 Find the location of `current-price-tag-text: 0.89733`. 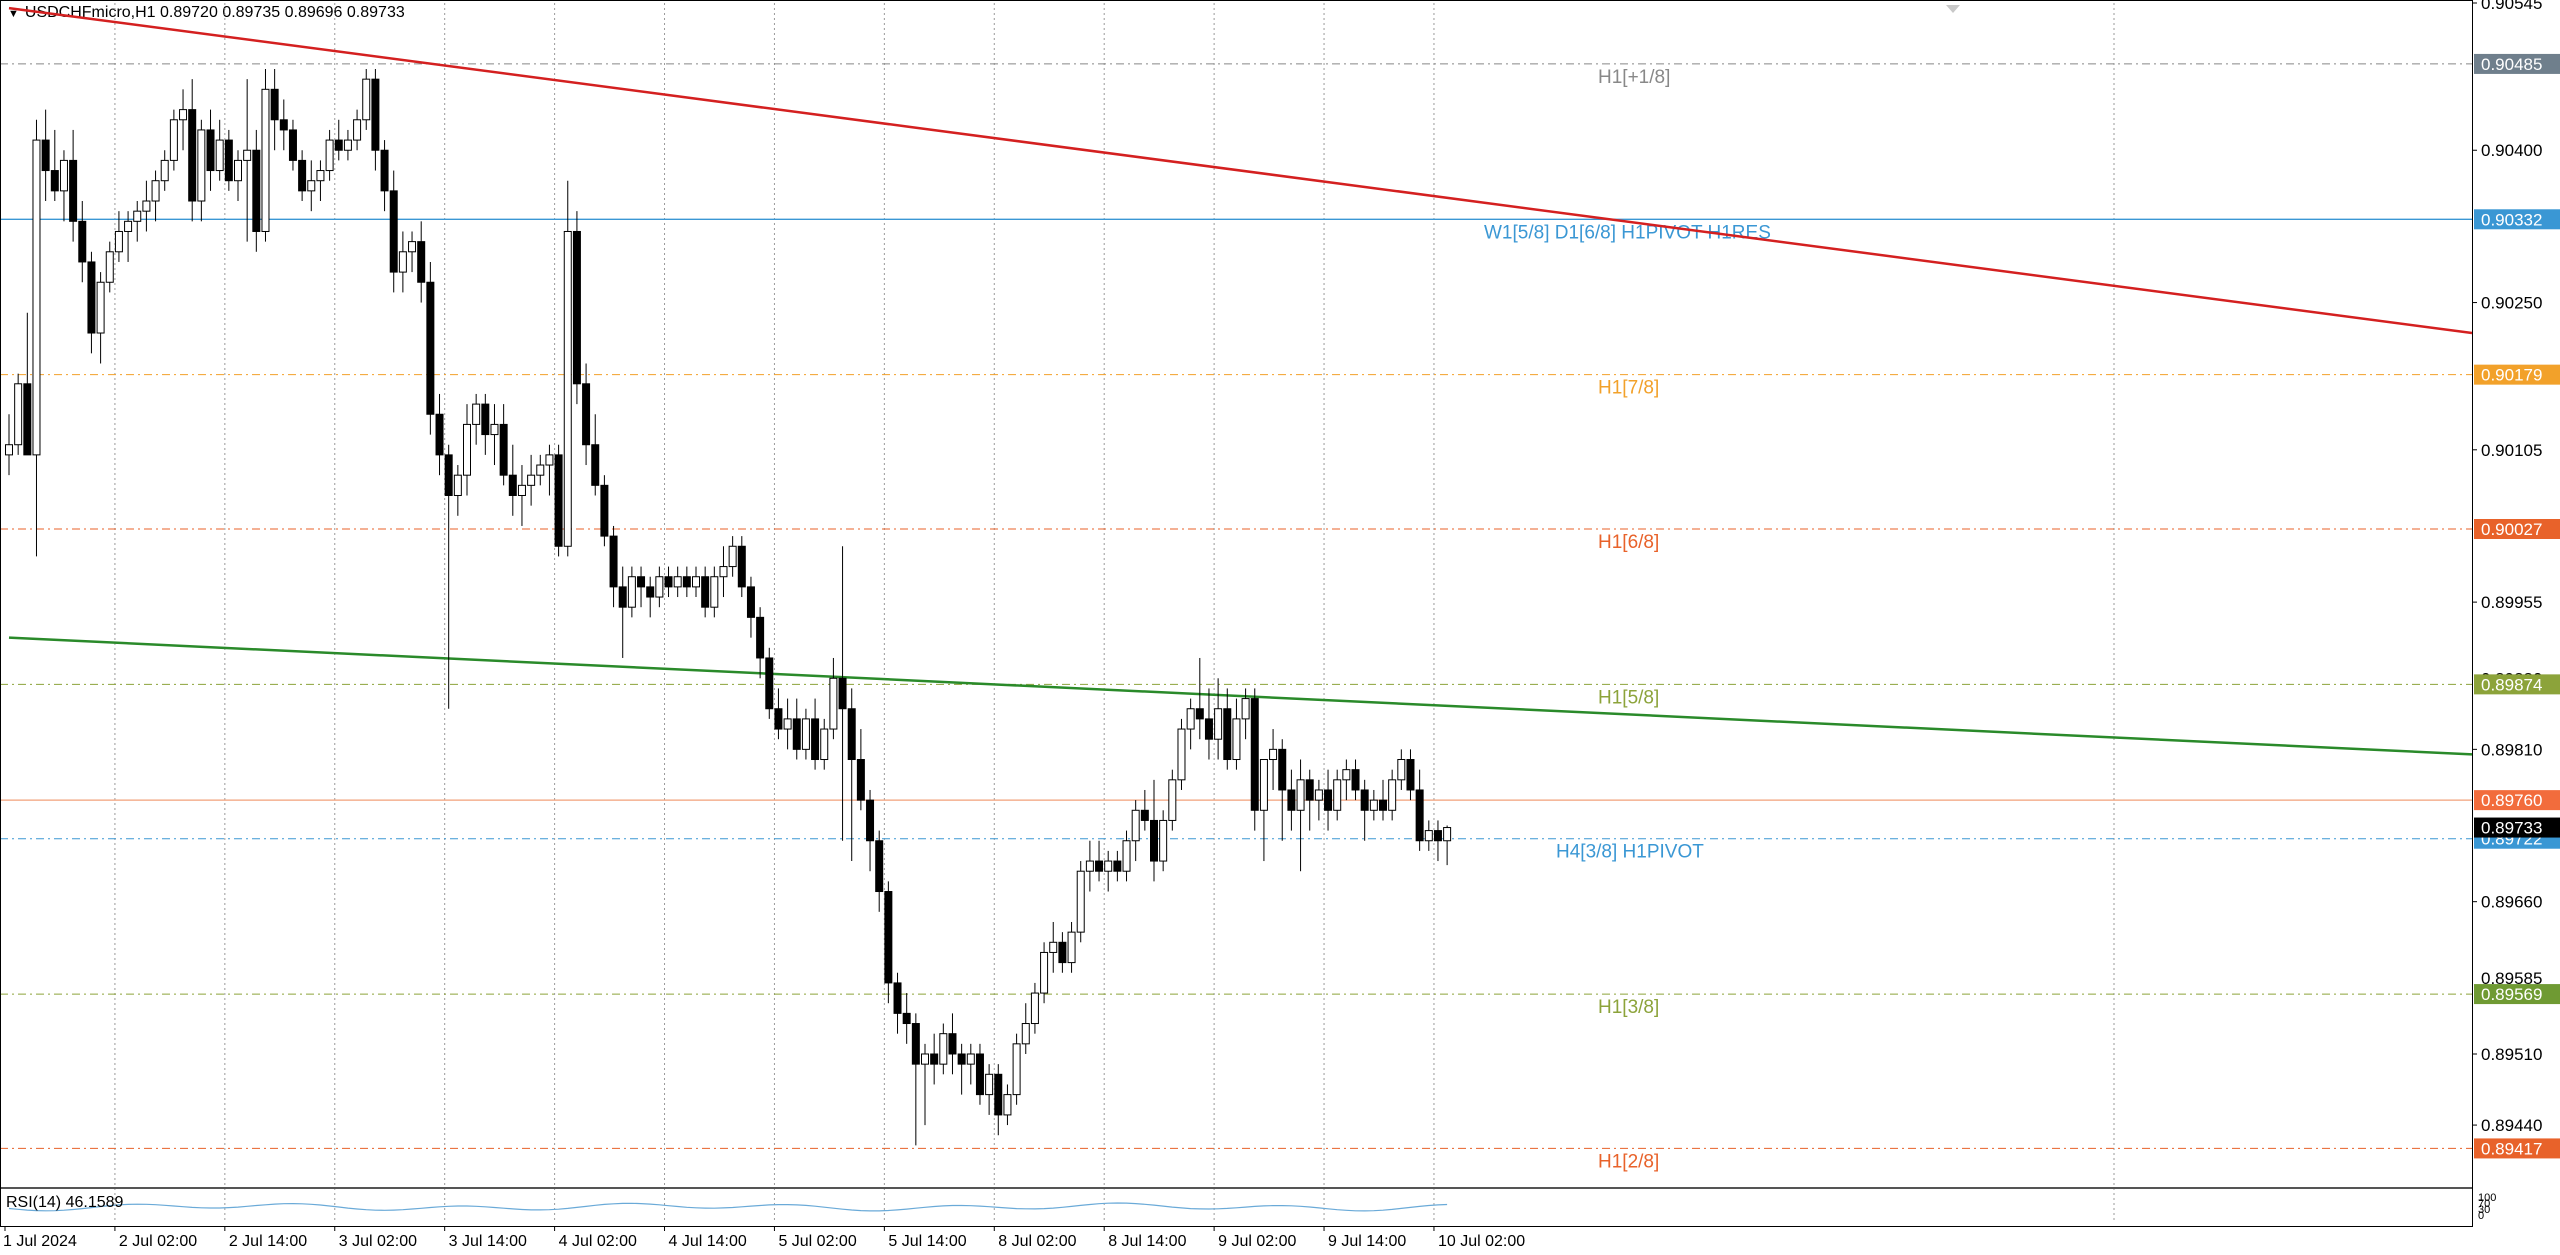

current-price-tag-text: 0.89733 is located at coordinates (2511, 828).